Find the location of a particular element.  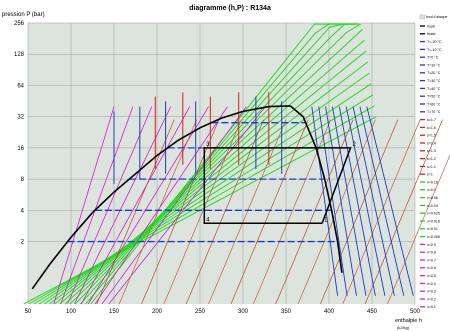

legend-entry: x=0.4 is located at coordinates (431, 284).